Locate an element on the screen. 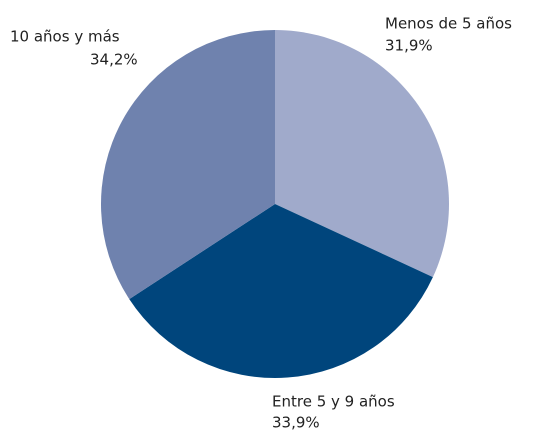 The width and height of the screenshot is (537, 430). slice-label: Menos de 5 años is located at coordinates (448, 24).